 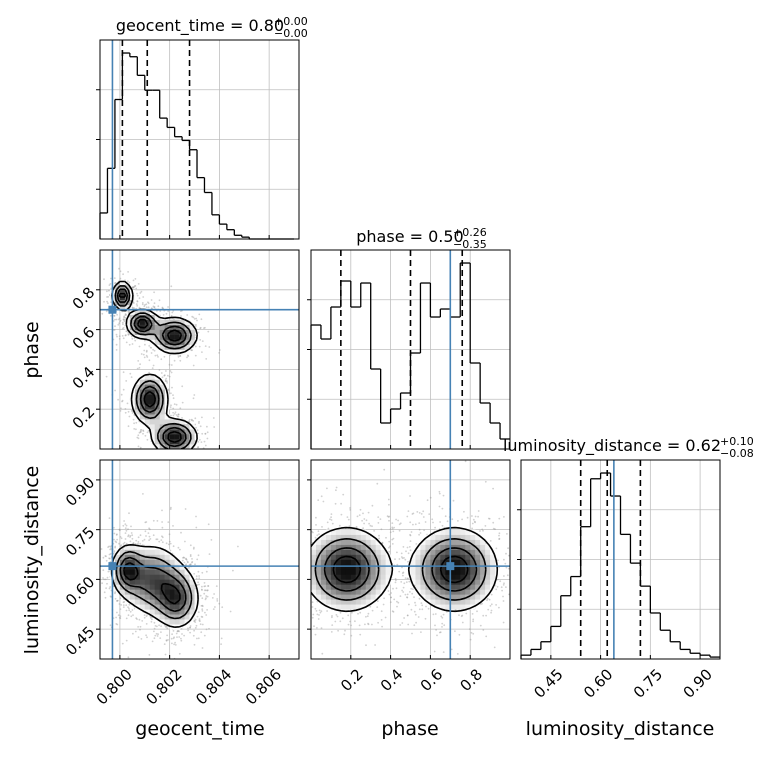 I want to click on density-luminosity-distance-vs-geocent-time-content, so click(x=199, y=559).